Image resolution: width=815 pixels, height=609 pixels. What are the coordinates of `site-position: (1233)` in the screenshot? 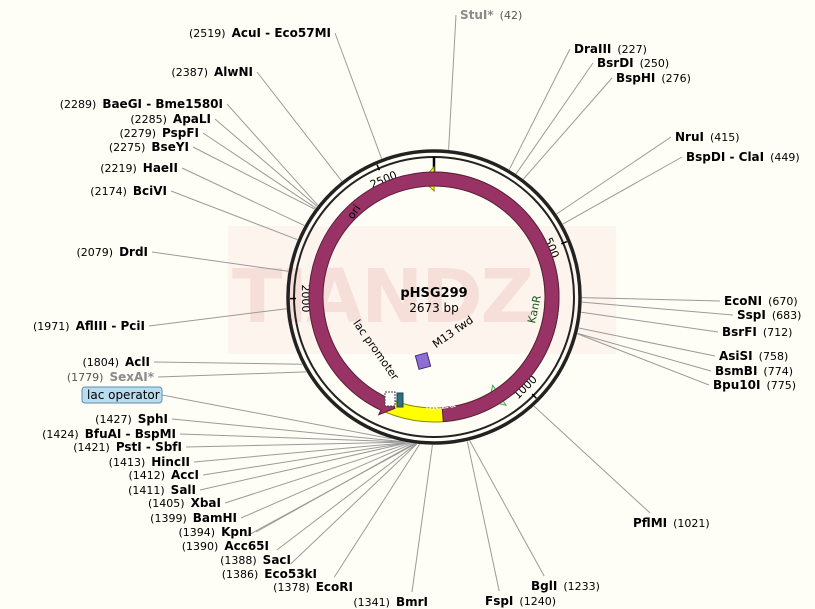 It's located at (581, 586).